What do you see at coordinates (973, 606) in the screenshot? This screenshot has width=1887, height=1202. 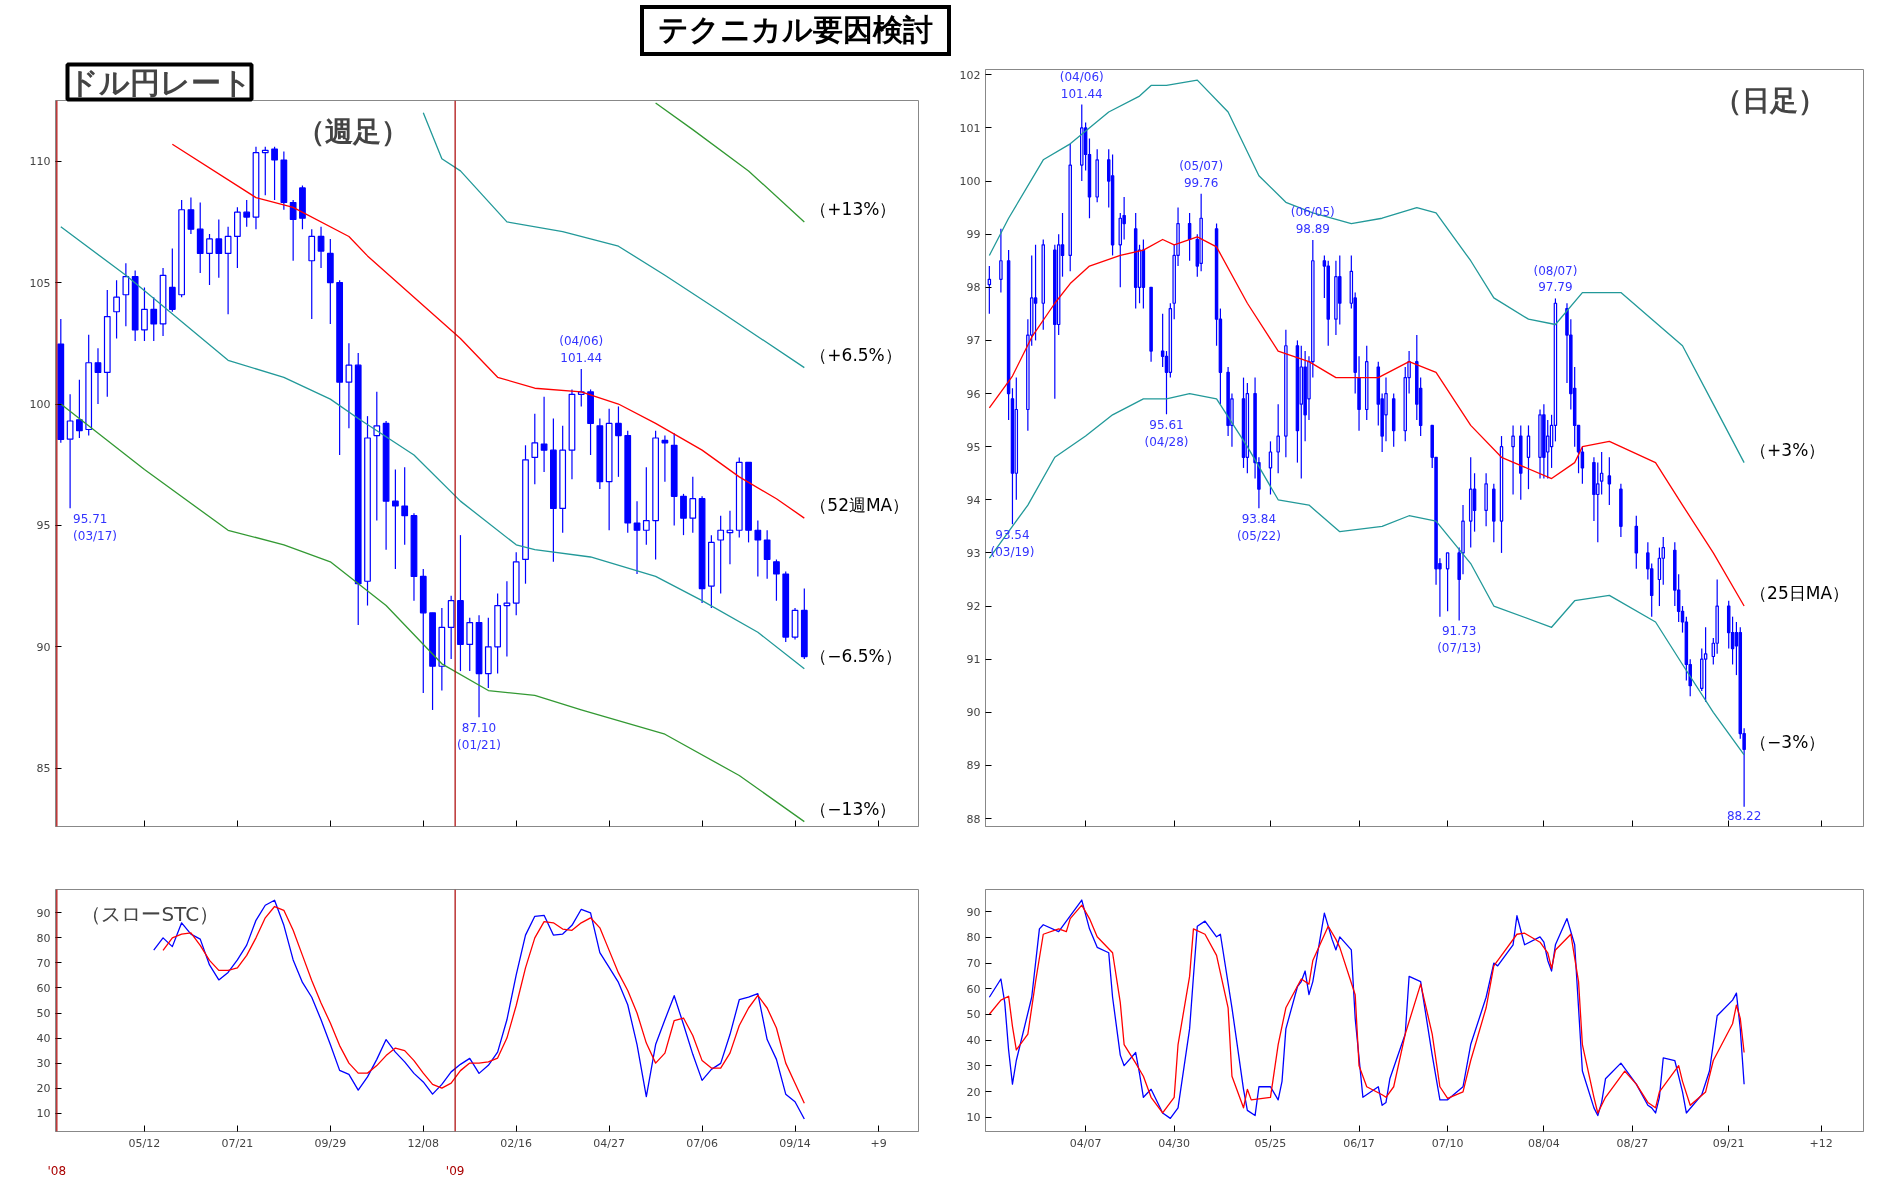 I see `y-tick-label: 92` at bounding box center [973, 606].